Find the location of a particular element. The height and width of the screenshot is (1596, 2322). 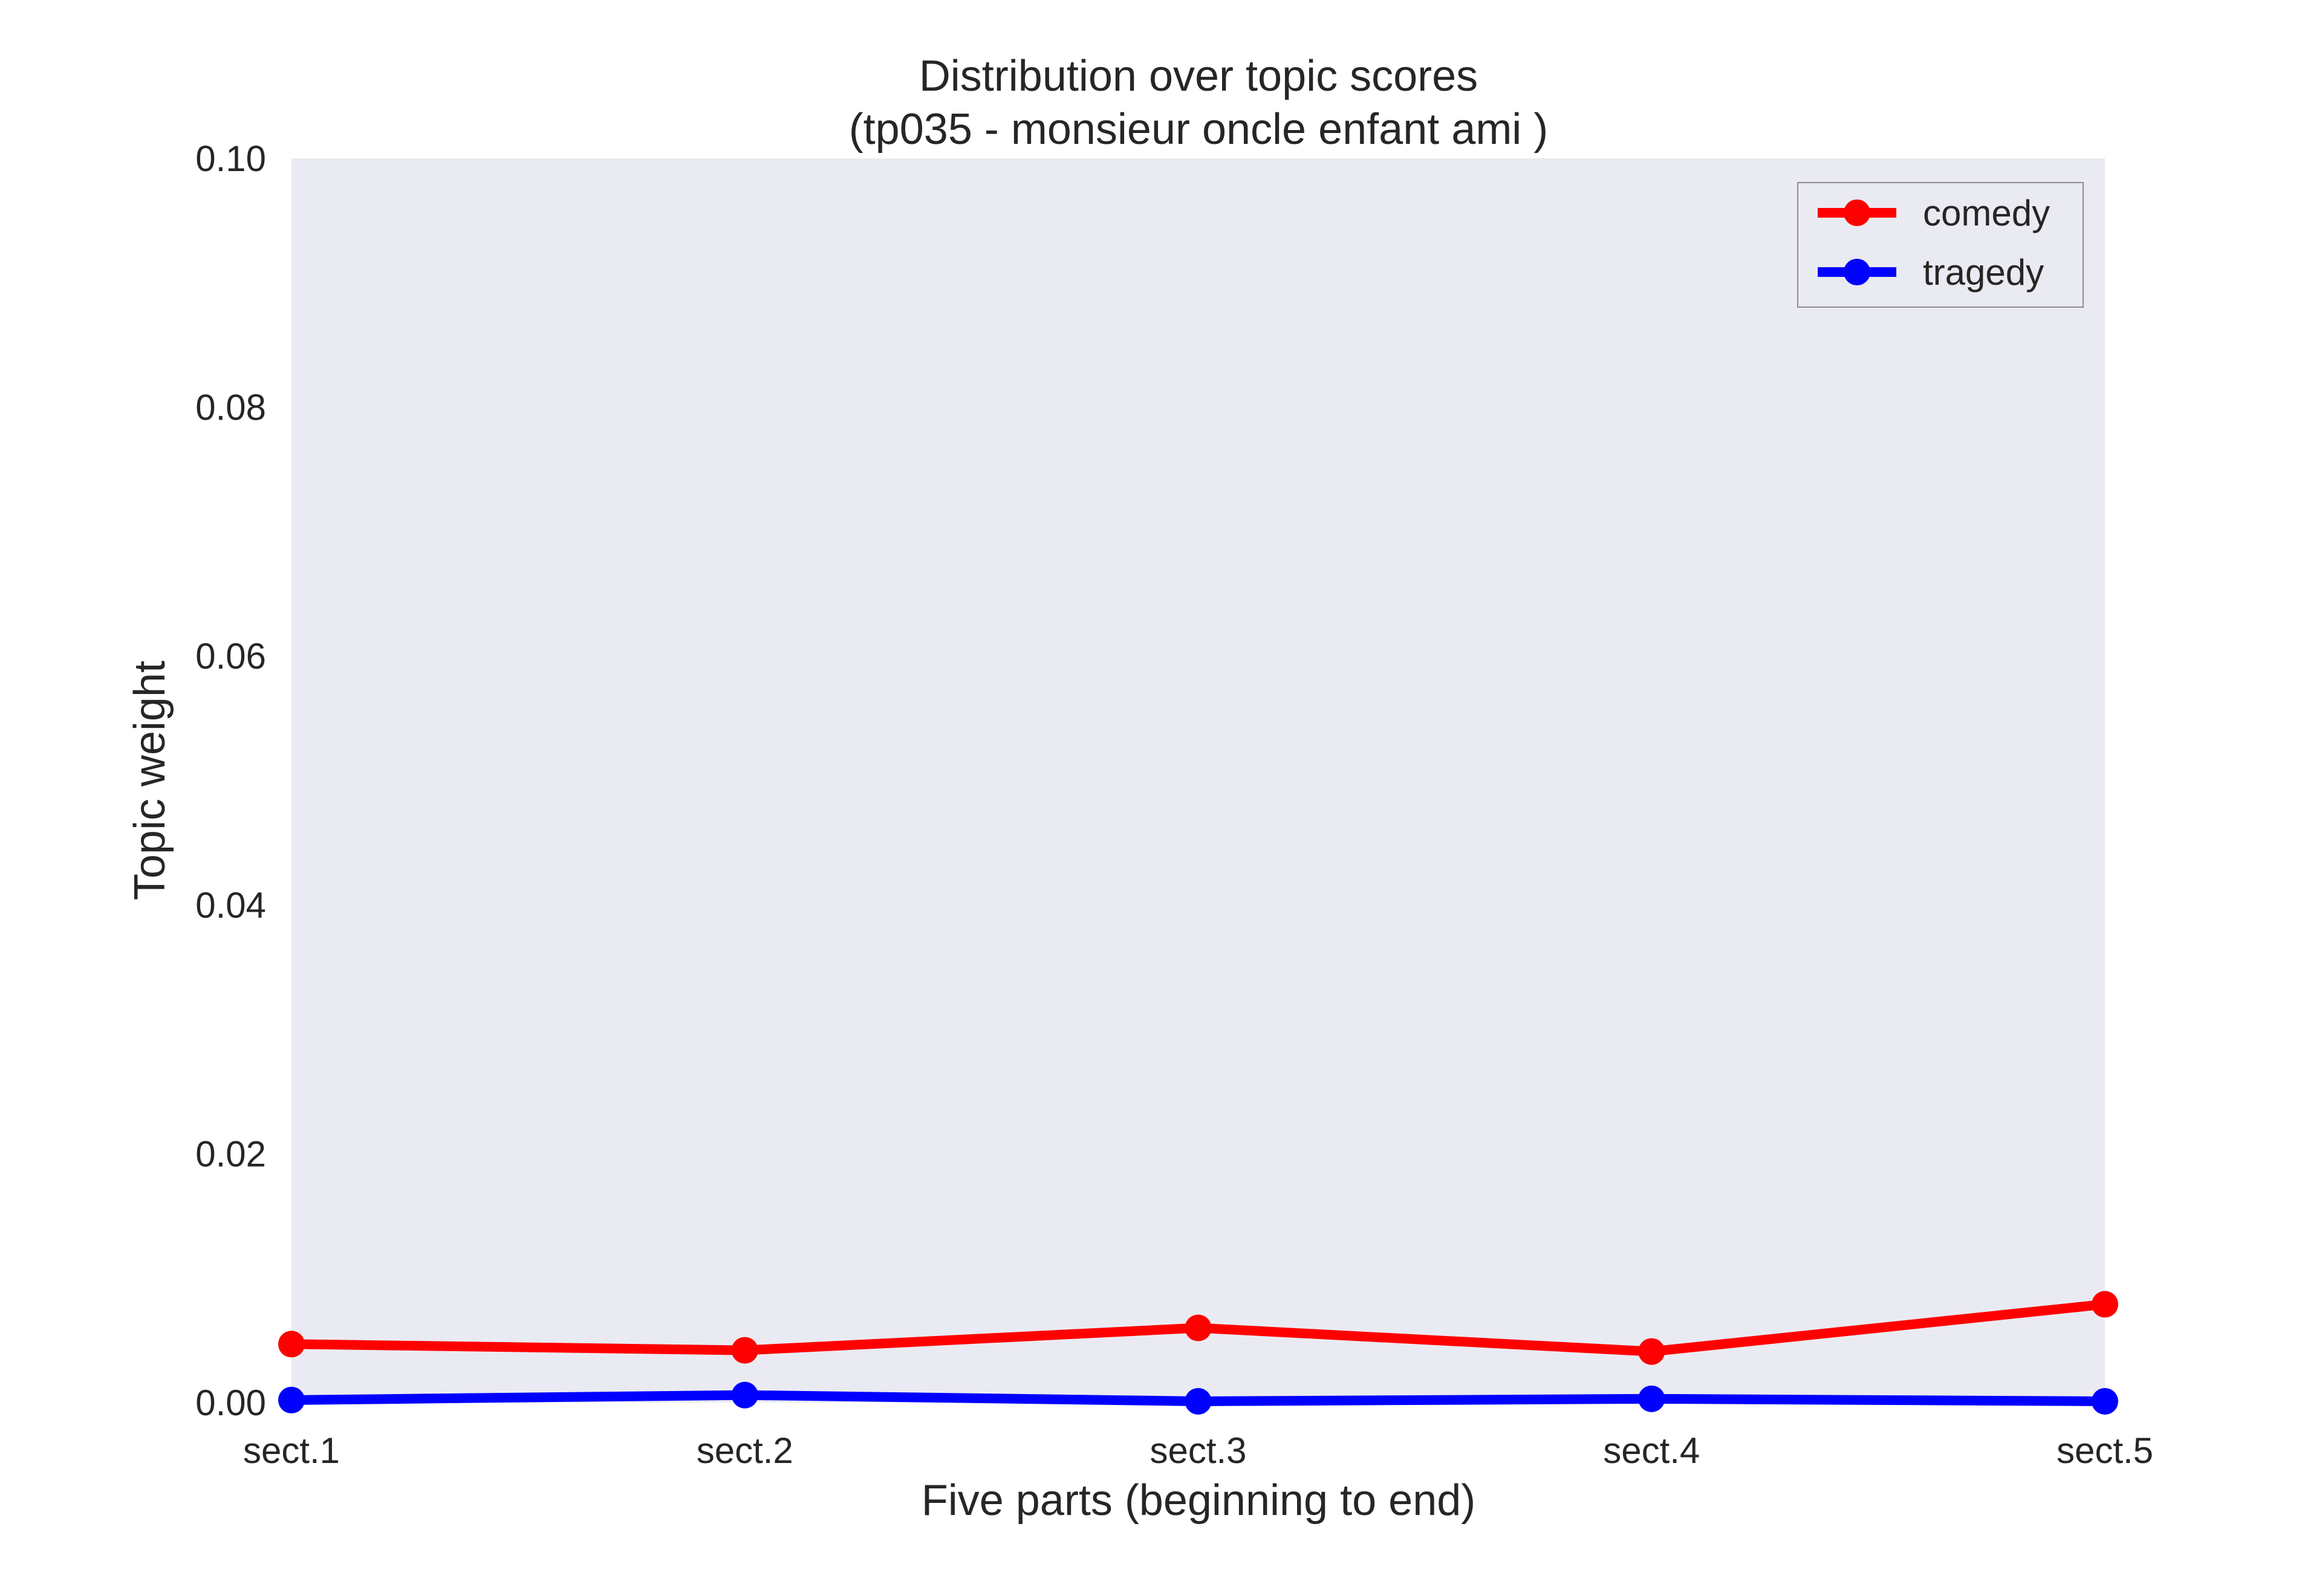

legend-item: tragedy is located at coordinates (1931, 272).